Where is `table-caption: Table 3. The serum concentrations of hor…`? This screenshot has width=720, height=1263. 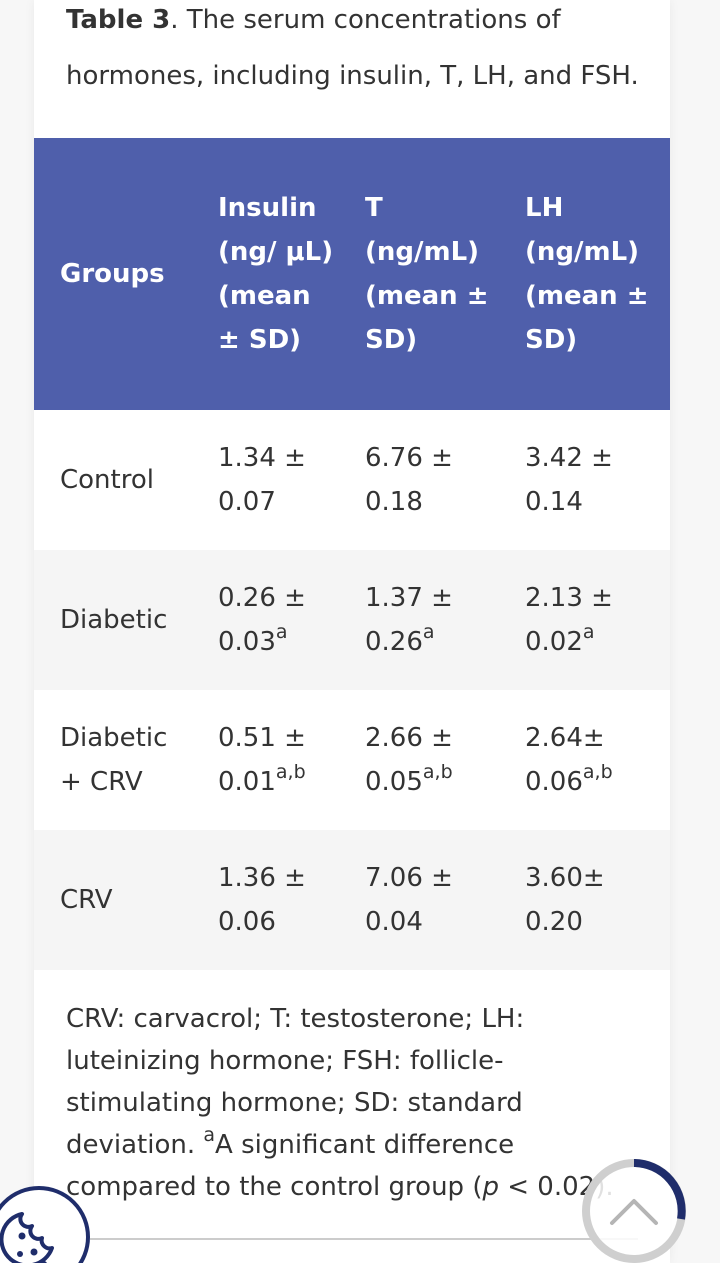 table-caption: Table 3. The serum concentrations of hor… is located at coordinates (366, 52).